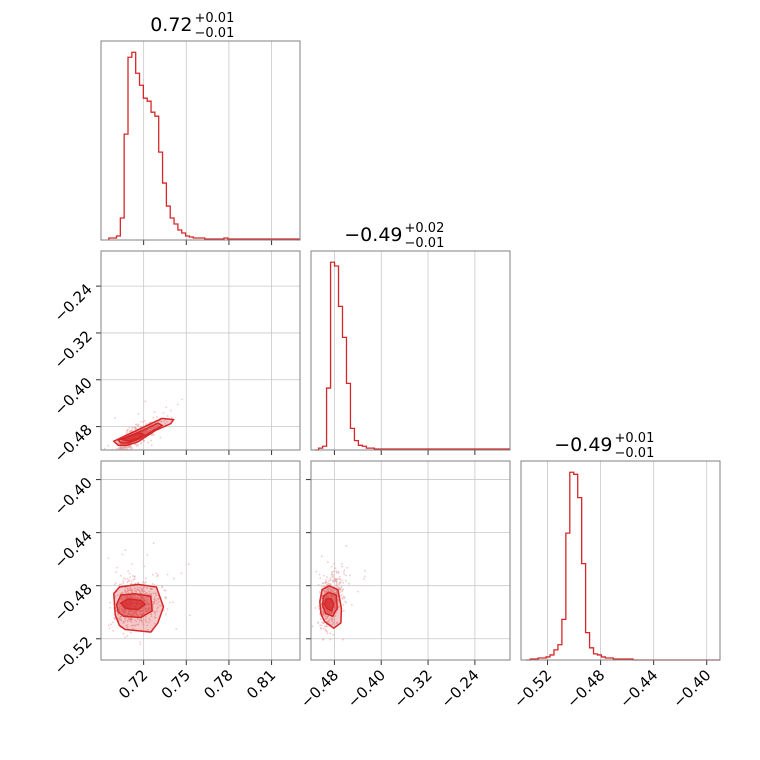 Image resolution: width=760 pixels, height=760 pixels. Describe the element at coordinates (638, 688) in the screenshot. I see `z-param-tick-label: −0.44` at that location.